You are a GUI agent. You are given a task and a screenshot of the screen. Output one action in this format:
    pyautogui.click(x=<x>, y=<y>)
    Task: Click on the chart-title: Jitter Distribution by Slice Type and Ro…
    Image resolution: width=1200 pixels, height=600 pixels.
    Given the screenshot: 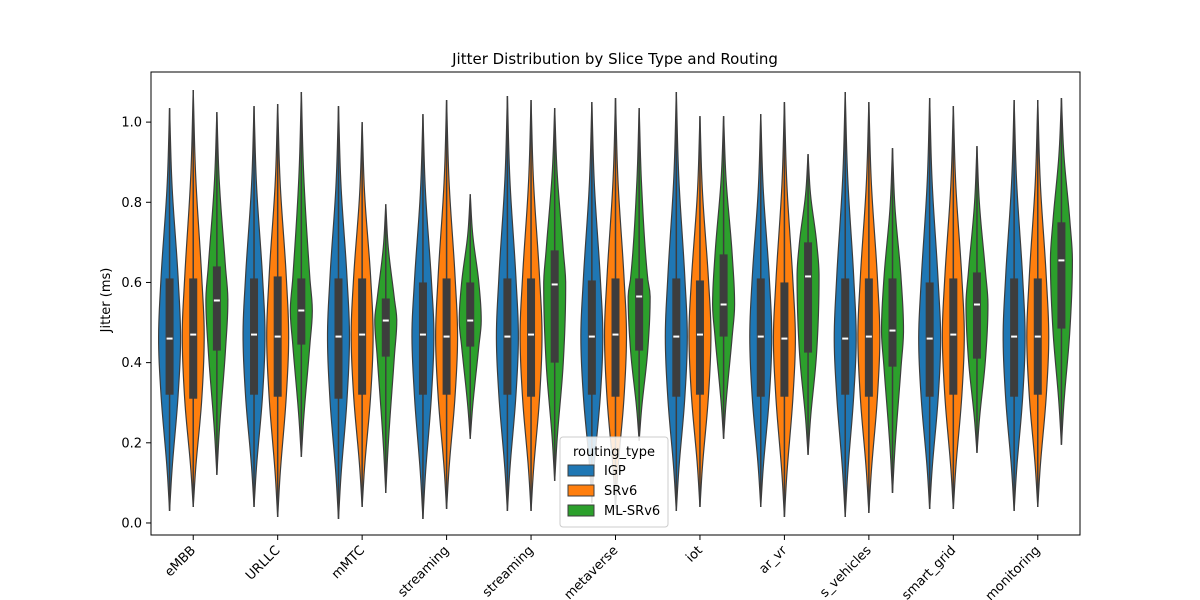 What is the action you would take?
    pyautogui.click(x=614, y=59)
    